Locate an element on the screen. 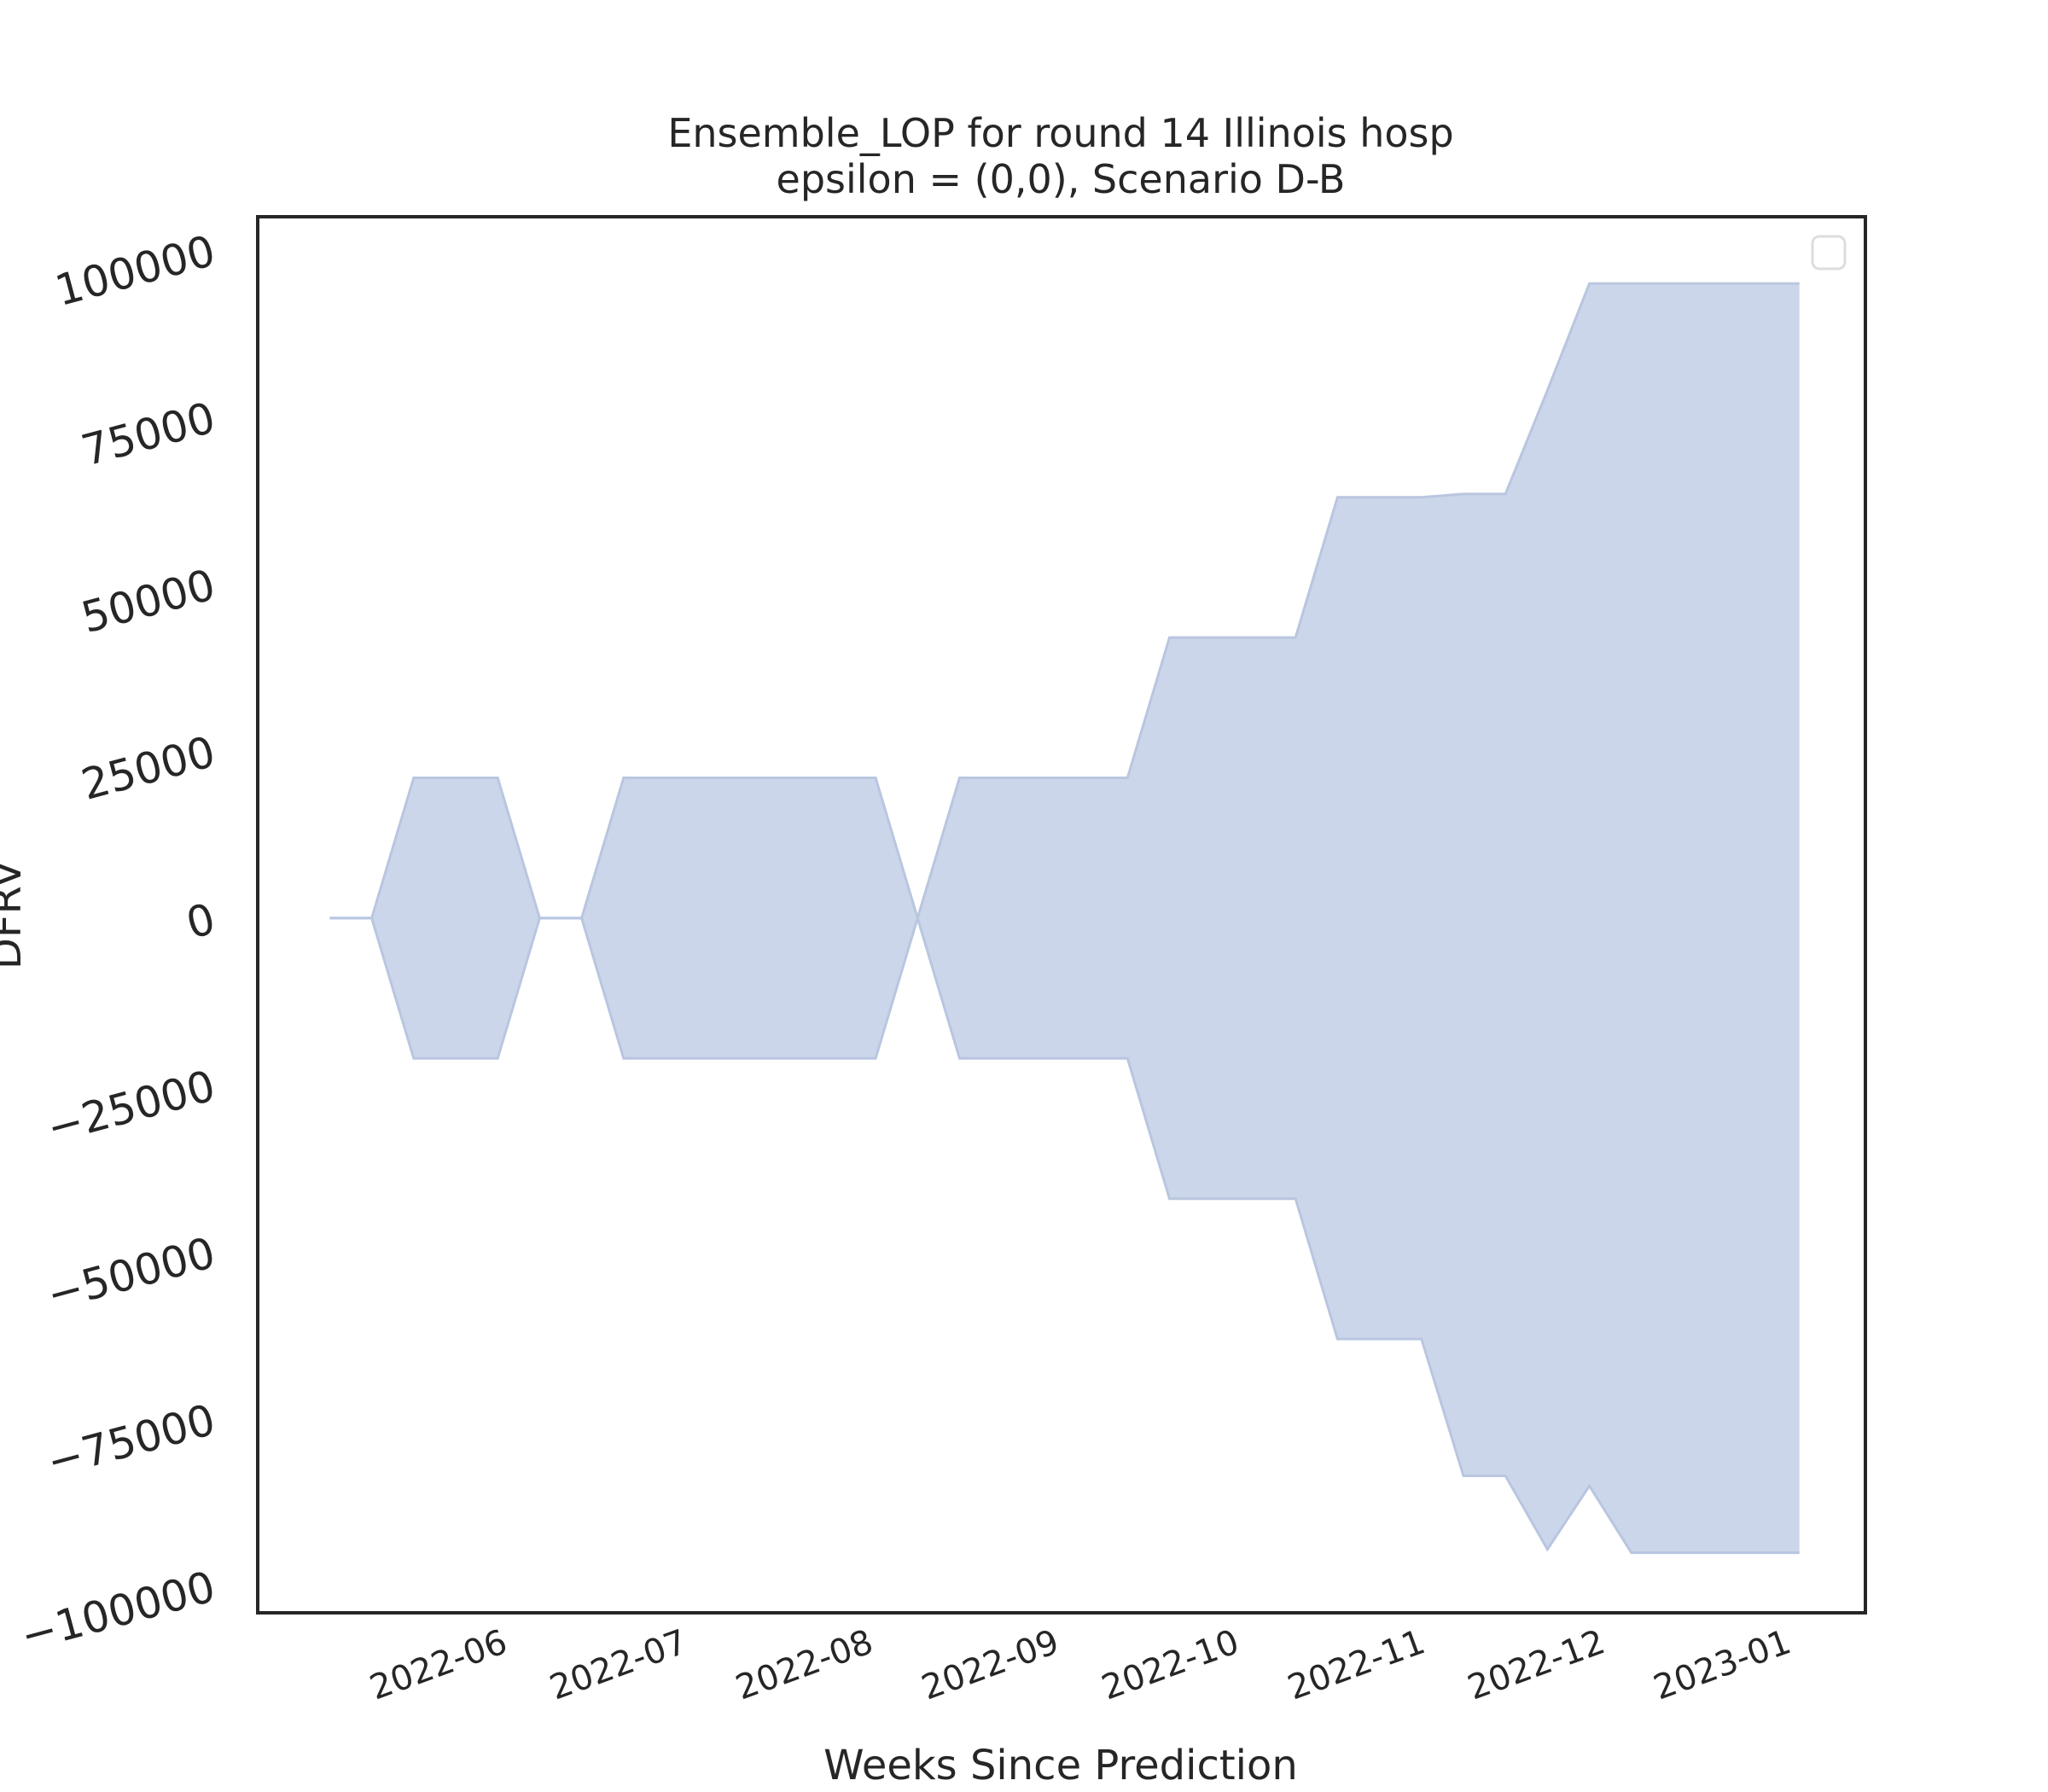 This screenshot has height=1792, width=2048. y-axis-label: DFRV is located at coordinates (16, 915).